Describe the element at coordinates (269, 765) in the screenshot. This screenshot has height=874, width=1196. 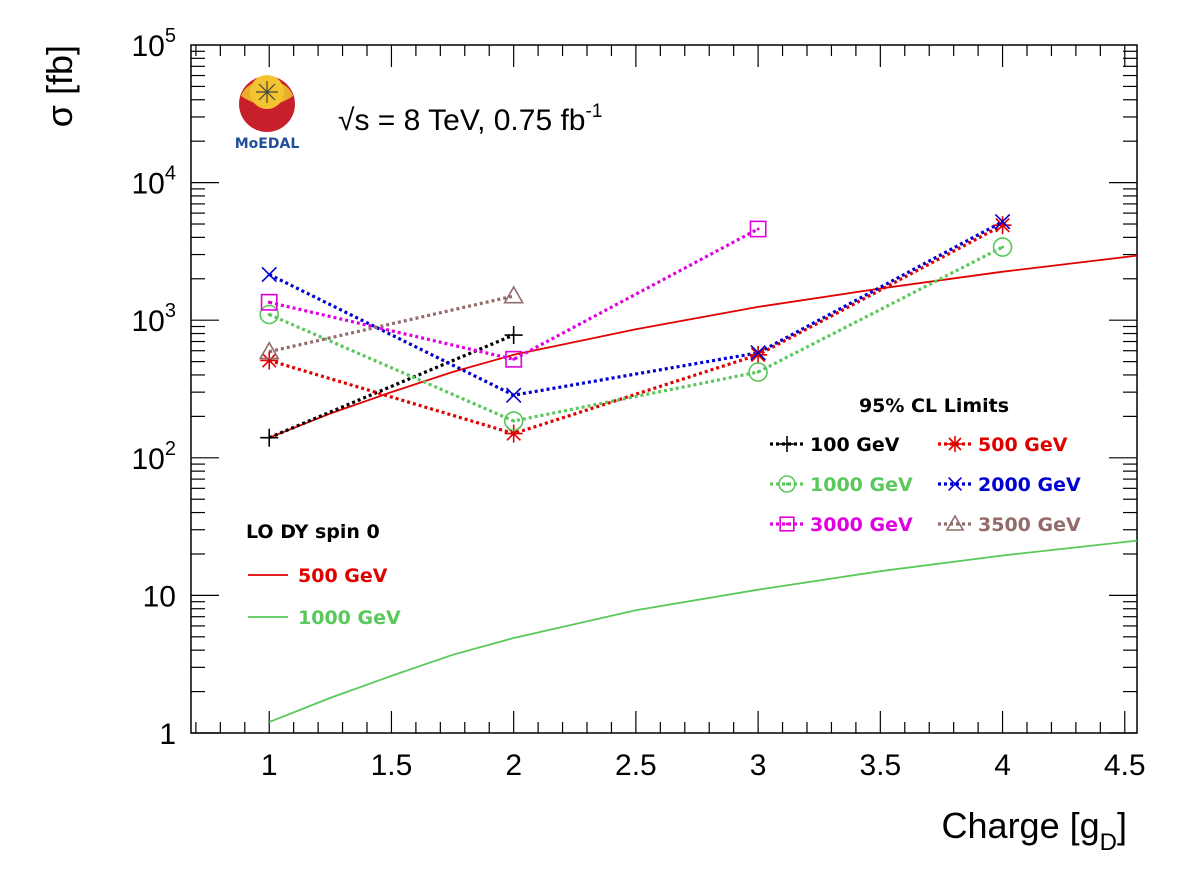
I see `x-tick-label: 1` at that location.